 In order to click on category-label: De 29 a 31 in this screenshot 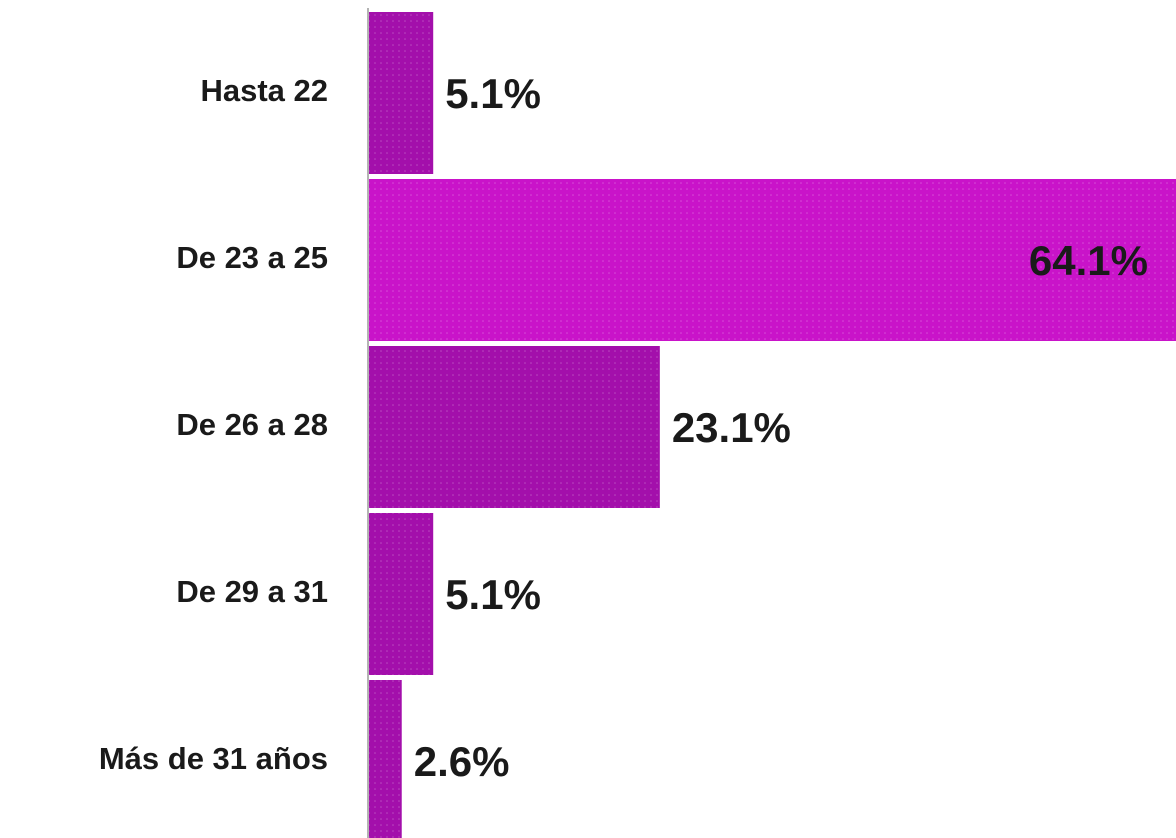, I will do `click(252, 591)`.